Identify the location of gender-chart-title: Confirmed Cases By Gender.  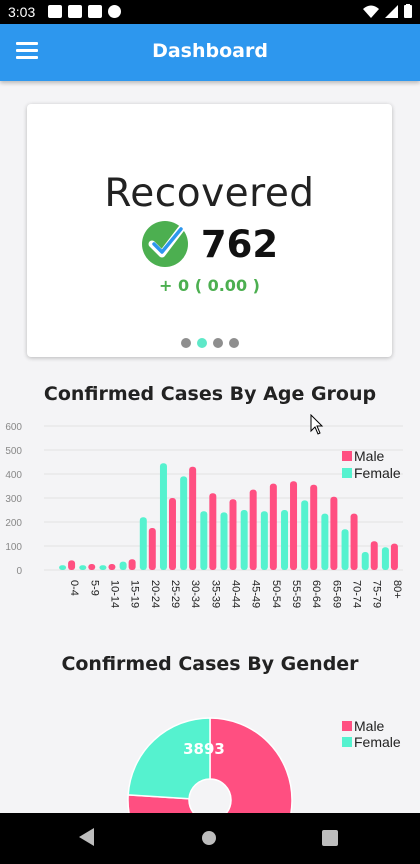
(210, 664).